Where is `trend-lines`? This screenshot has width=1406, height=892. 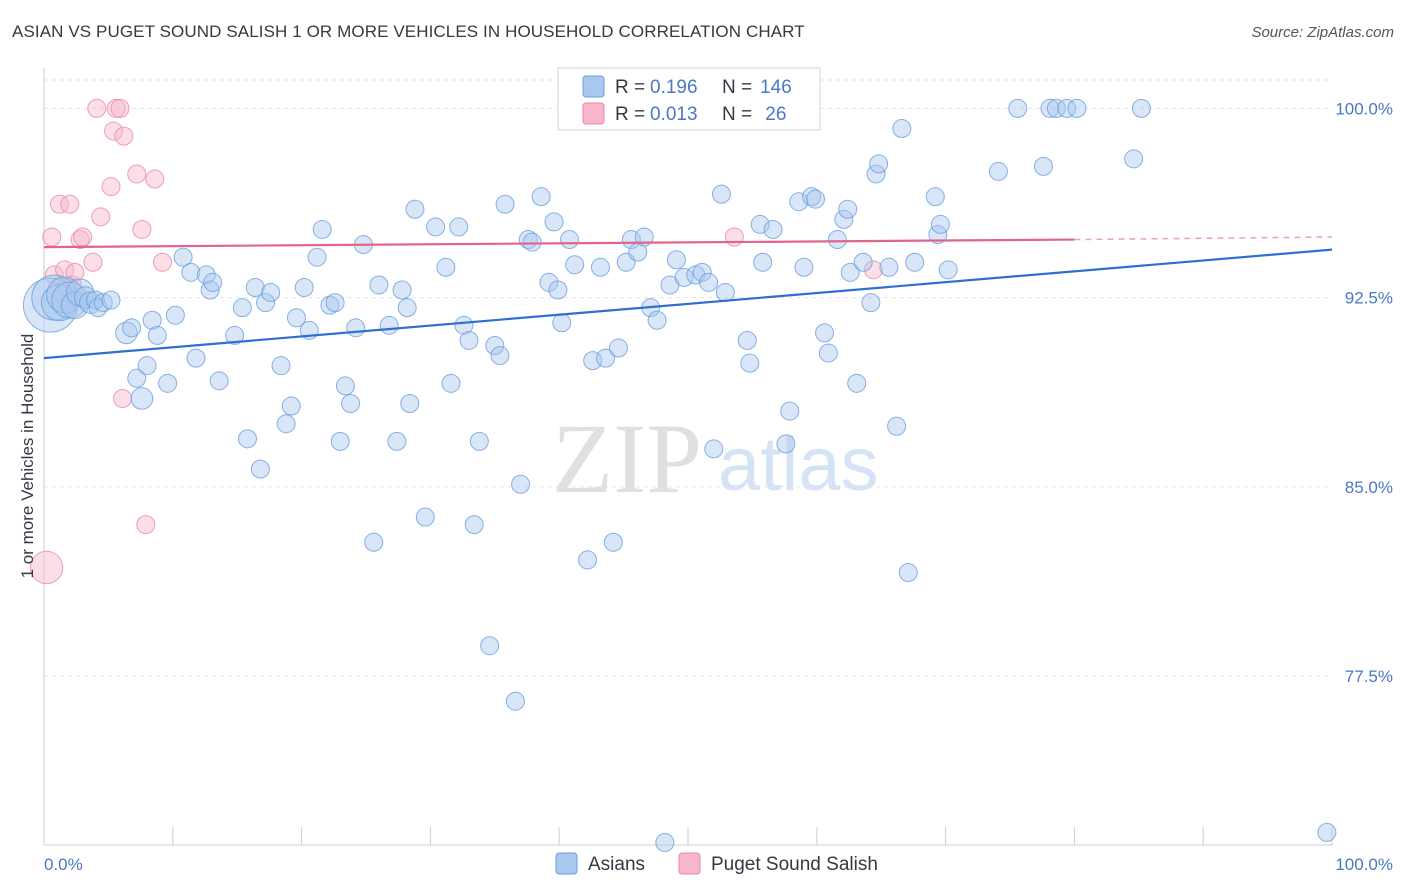 trend-lines is located at coordinates (688, 298).